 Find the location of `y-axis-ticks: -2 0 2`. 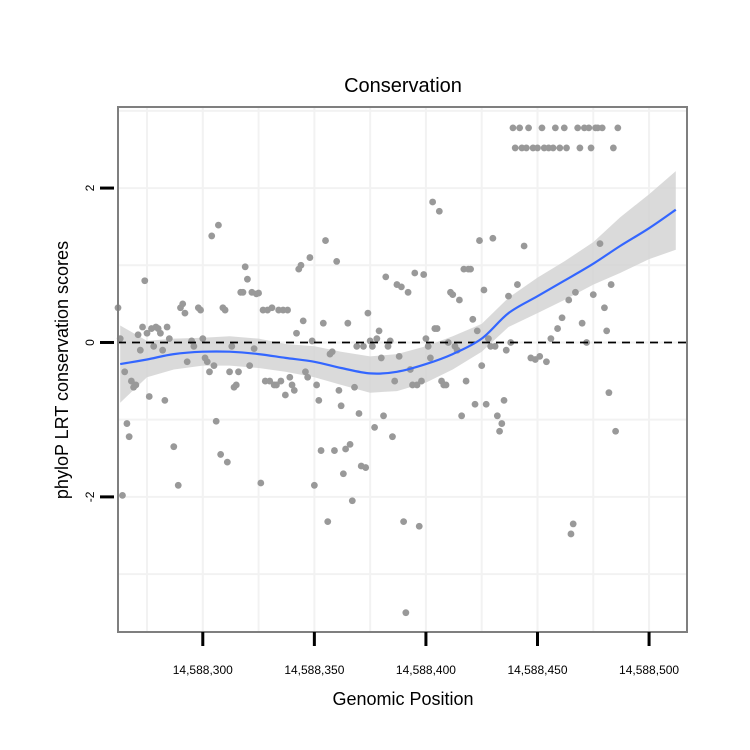

y-axis-ticks: -2 0 2 is located at coordinates (98, 343).